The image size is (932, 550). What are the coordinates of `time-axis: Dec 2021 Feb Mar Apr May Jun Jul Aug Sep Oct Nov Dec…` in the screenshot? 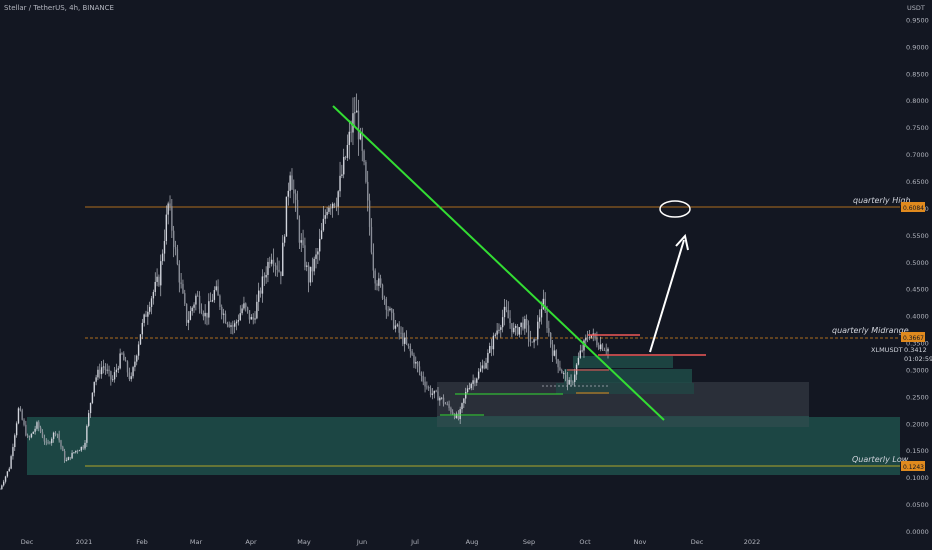 It's located at (391, 542).